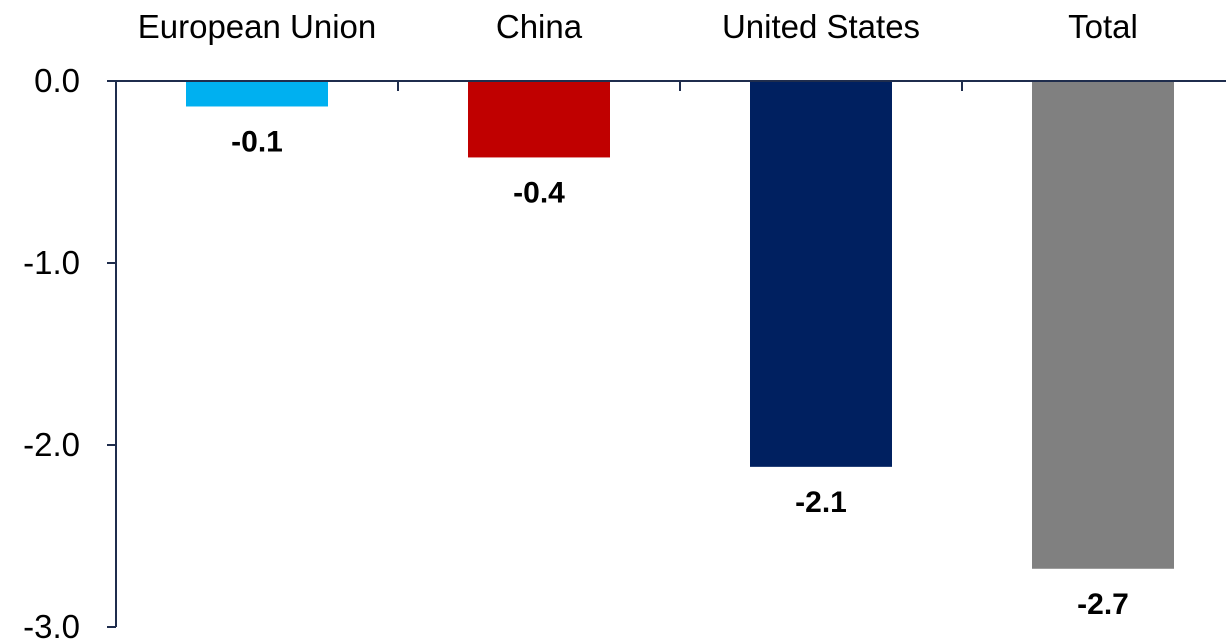  I want to click on bar-total, so click(1103, 325).